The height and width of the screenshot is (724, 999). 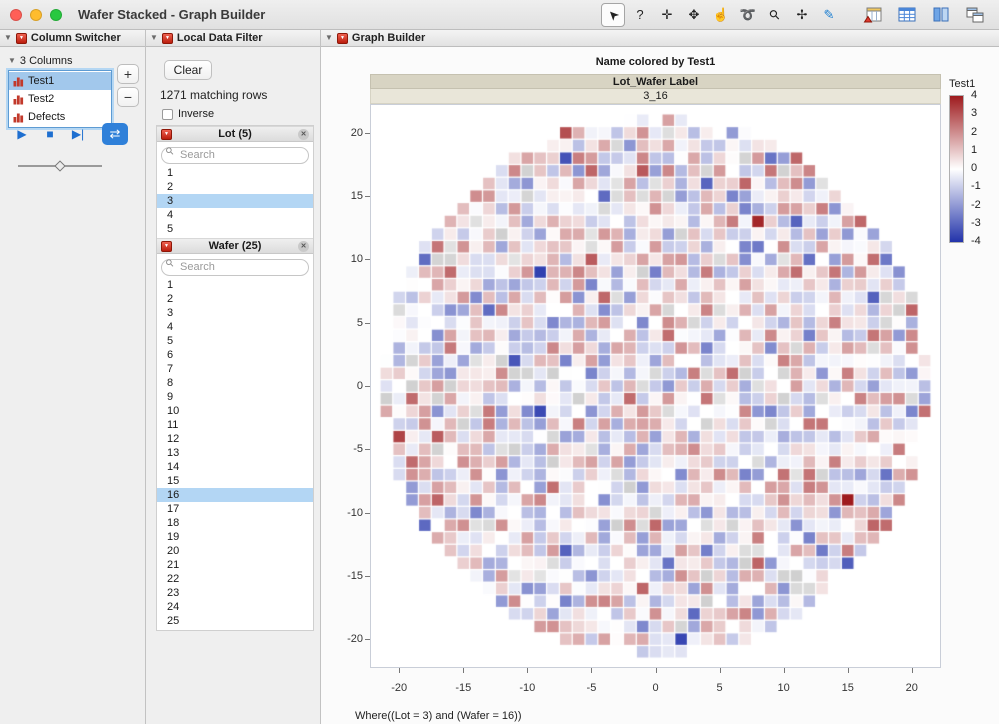 What do you see at coordinates (976, 204) in the screenshot?
I see `legend-tick-label: -2` at bounding box center [976, 204].